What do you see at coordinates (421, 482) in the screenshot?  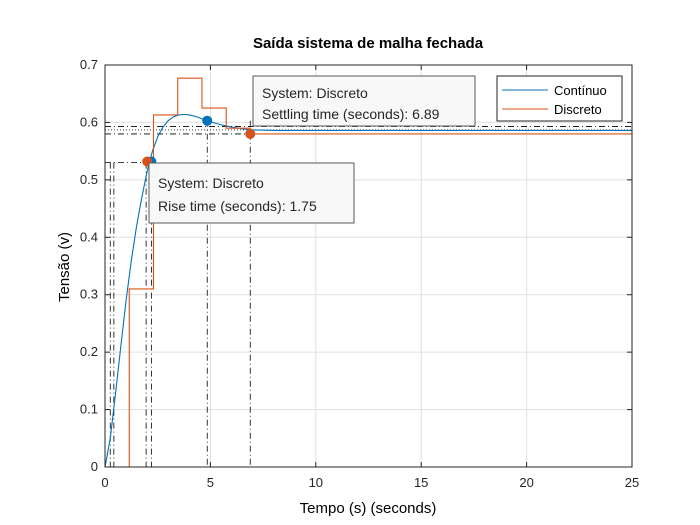 I see `x-tick-label: 15` at bounding box center [421, 482].